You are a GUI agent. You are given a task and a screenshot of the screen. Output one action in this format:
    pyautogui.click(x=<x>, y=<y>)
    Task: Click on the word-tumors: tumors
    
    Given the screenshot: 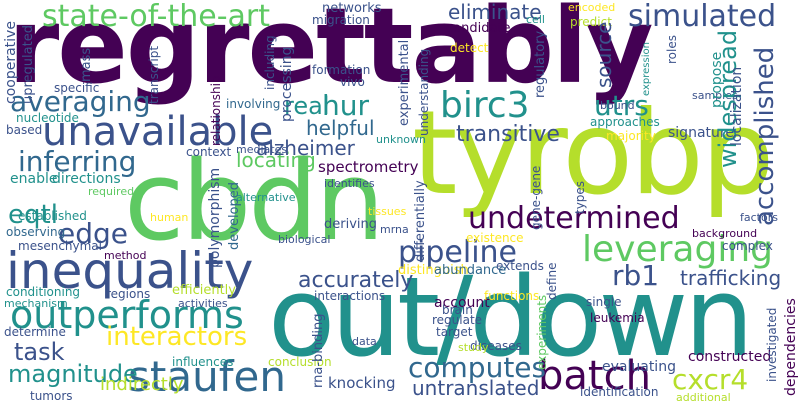 What is the action you would take?
    pyautogui.click(x=51, y=396)
    